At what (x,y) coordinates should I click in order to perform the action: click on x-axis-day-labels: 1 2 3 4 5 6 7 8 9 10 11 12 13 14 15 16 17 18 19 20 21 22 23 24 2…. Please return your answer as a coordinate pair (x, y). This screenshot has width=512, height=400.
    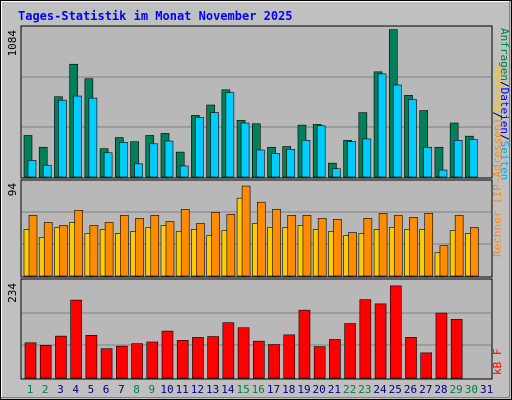
    Looking at the image, I should click on (260, 389).